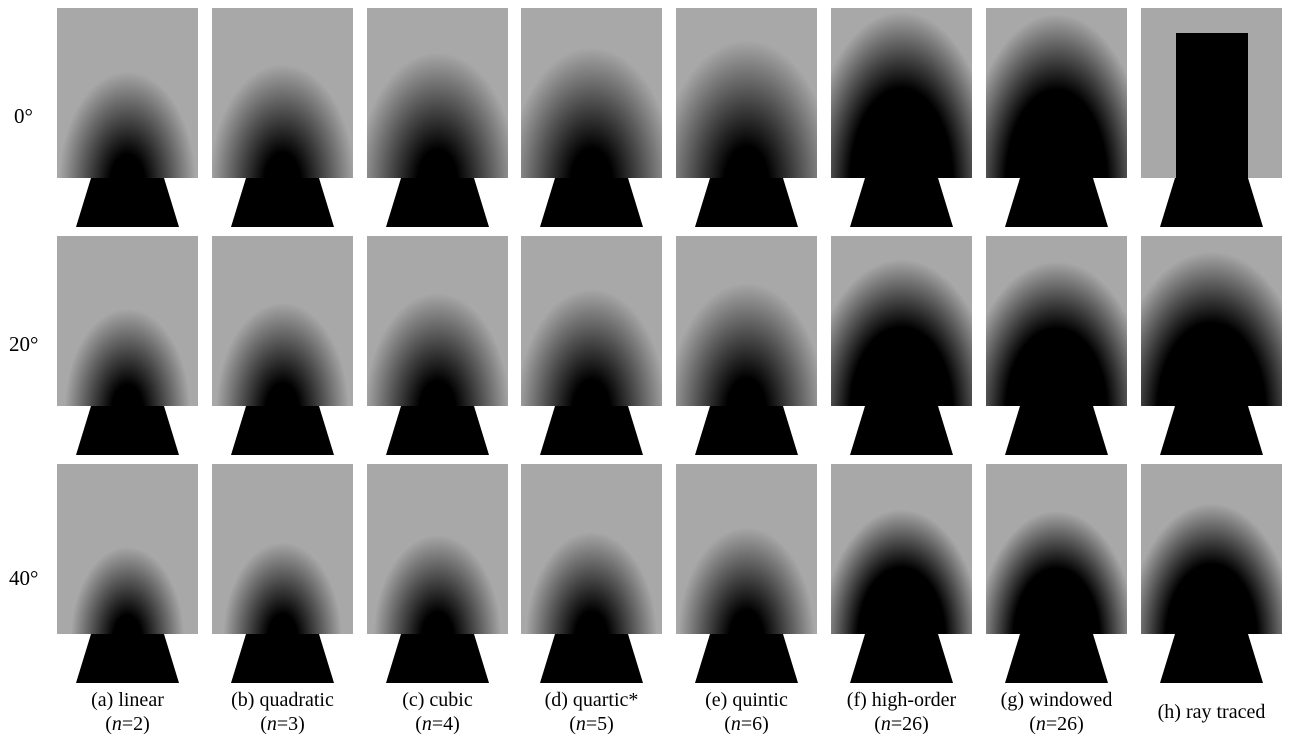  I want to click on shadow-image-quadratic-row3, so click(282, 574).